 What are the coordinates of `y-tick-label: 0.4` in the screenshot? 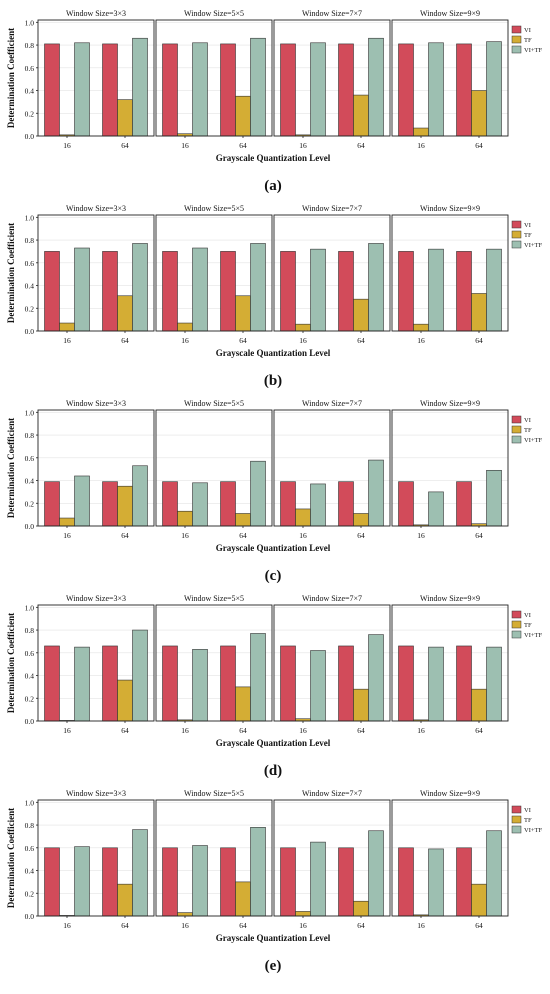 It's located at (30, 871).